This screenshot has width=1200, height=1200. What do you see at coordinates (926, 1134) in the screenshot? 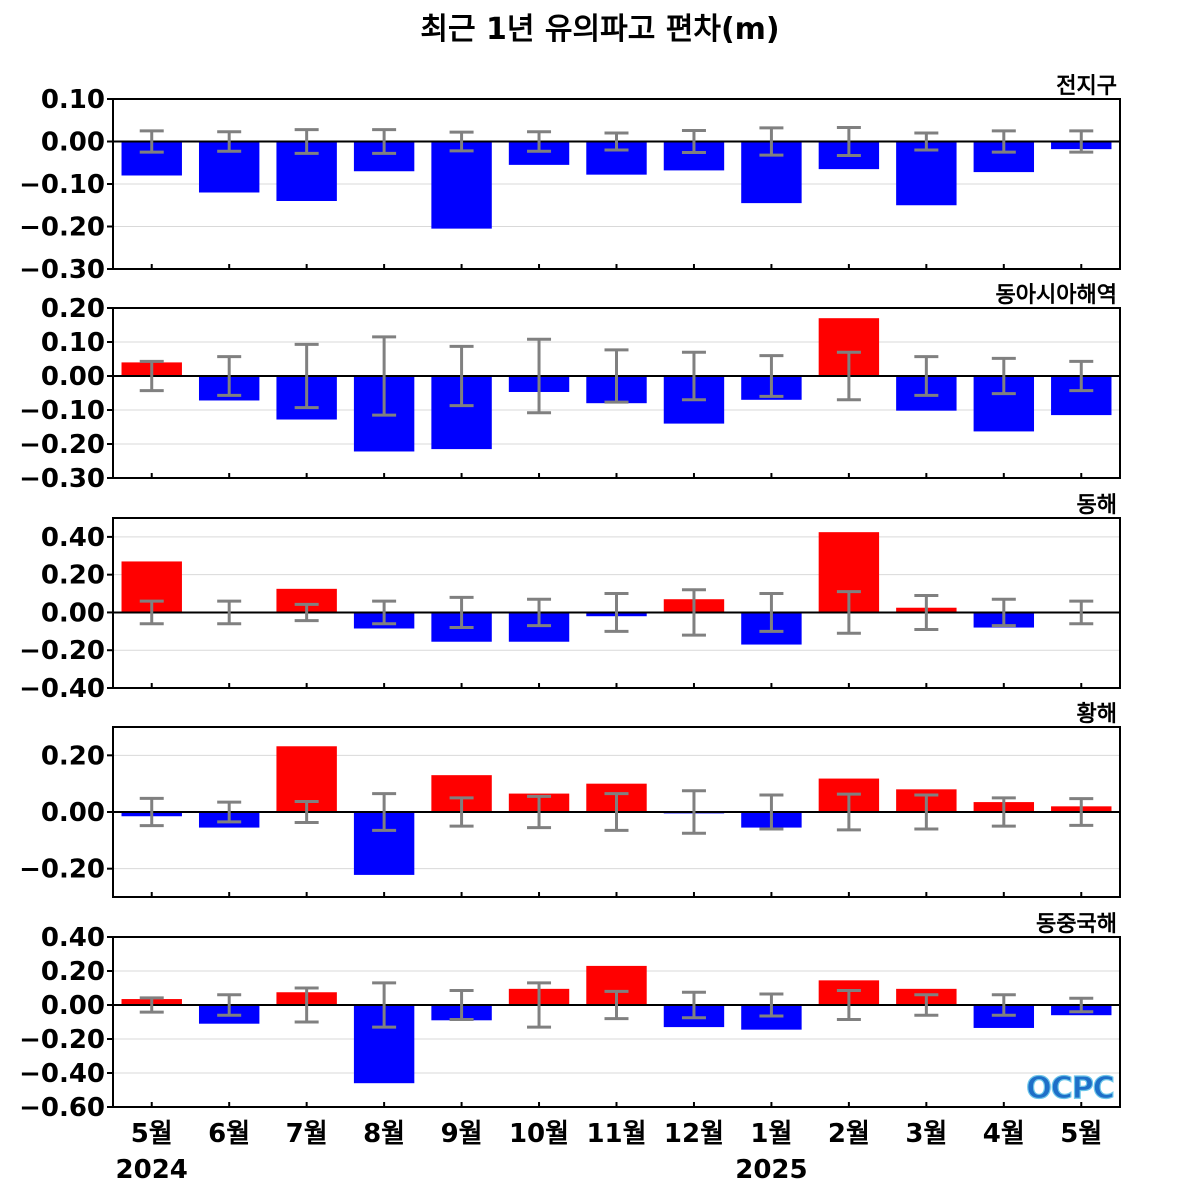
I see `x-tick-label: 3월` at bounding box center [926, 1134].